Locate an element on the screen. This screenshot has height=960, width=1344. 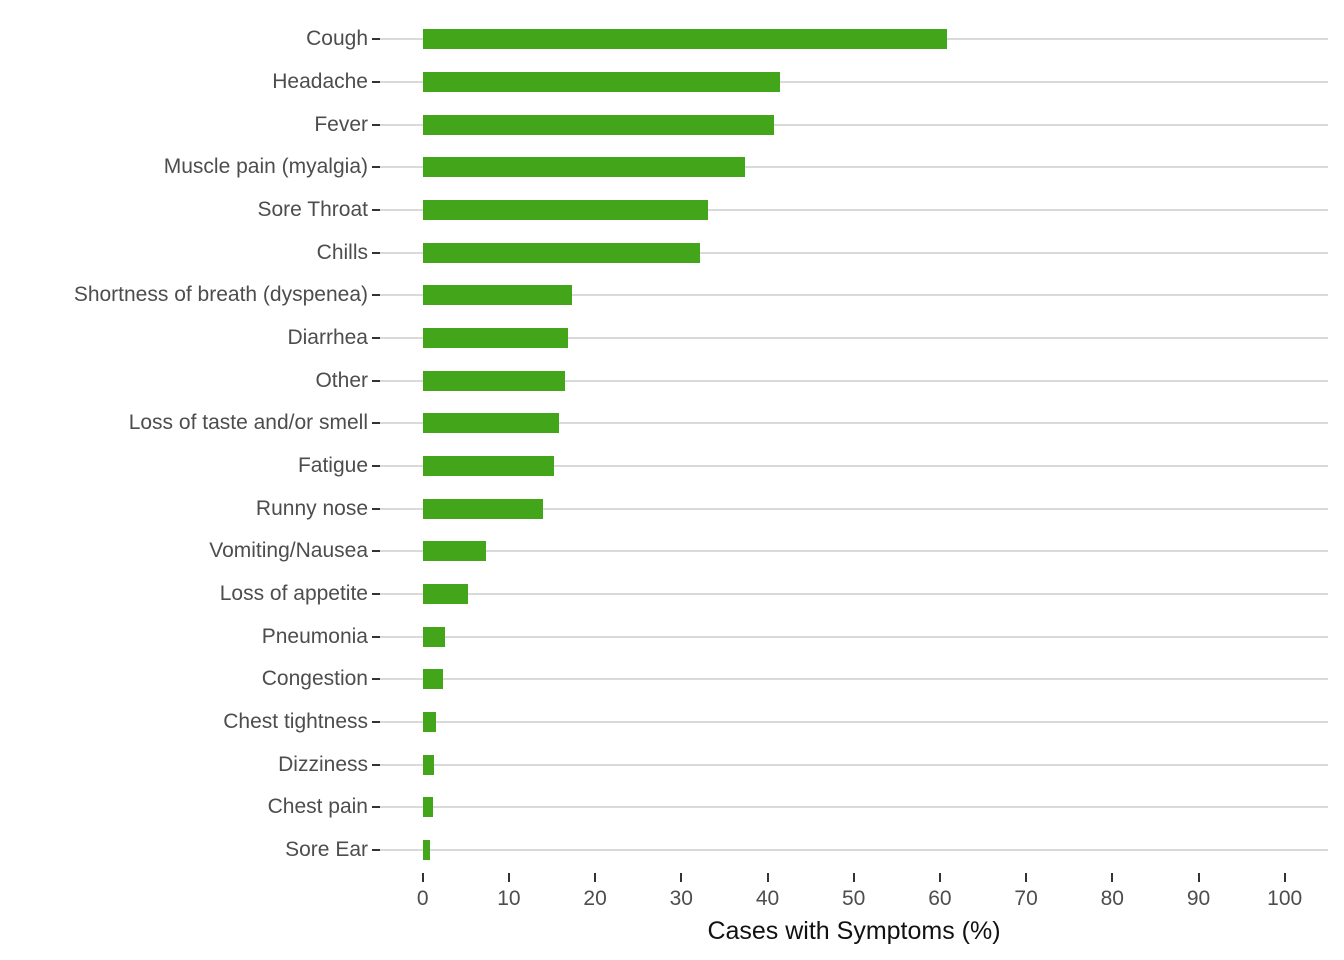
y-axis-label-sore-ear: Sore Ear is located at coordinates (326, 850).